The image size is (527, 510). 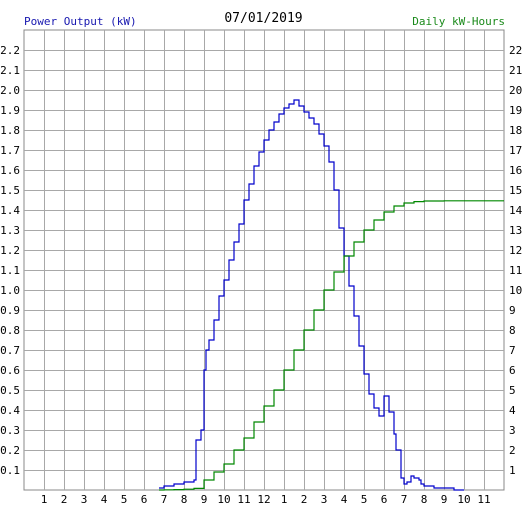 I want to click on y-tick-label: 1.4, so click(x=10, y=210).